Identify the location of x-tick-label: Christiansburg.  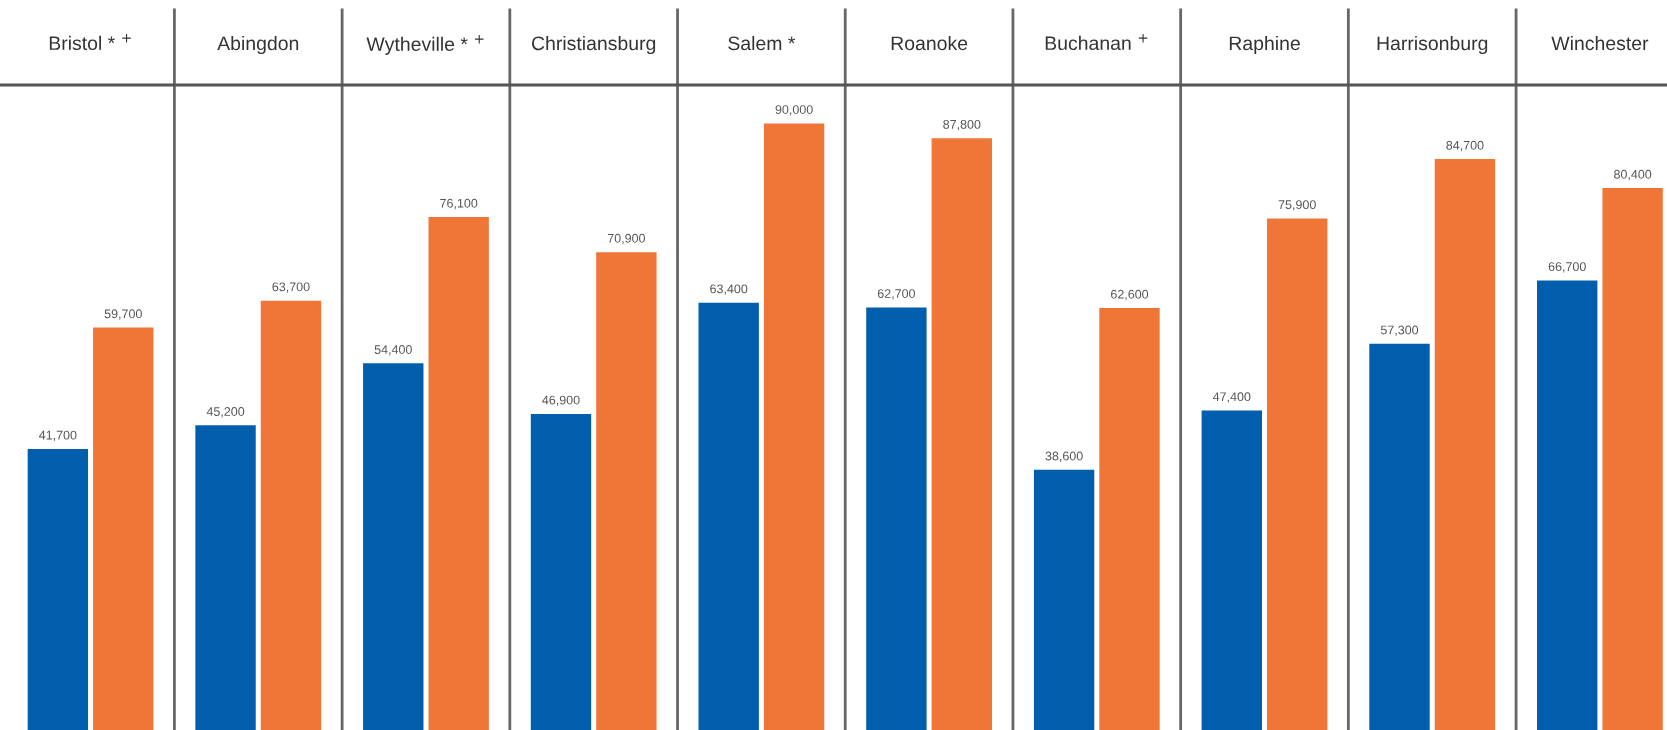
(593, 45).